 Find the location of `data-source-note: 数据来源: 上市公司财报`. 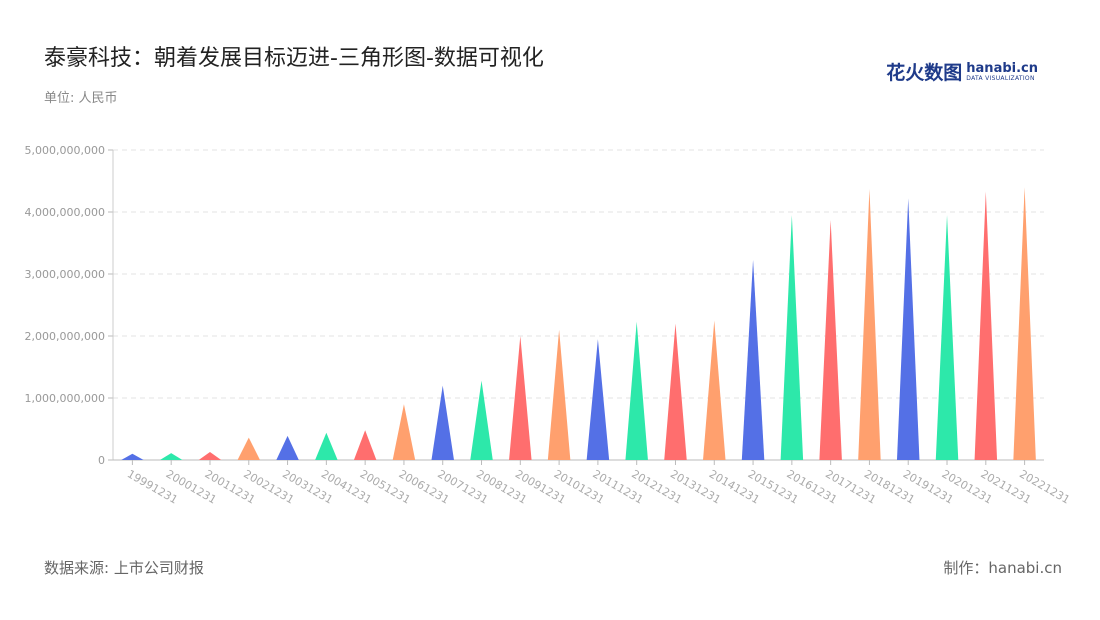

data-source-note: 数据来源: 上市公司财报 is located at coordinates (124, 568).